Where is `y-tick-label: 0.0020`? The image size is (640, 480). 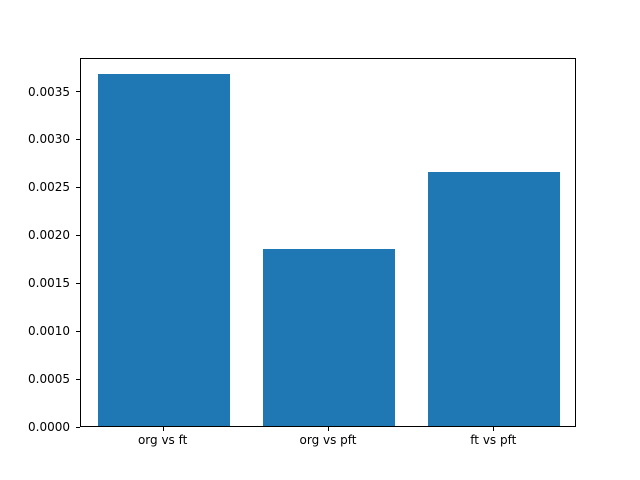
y-tick-label: 0.0020 is located at coordinates (49, 235).